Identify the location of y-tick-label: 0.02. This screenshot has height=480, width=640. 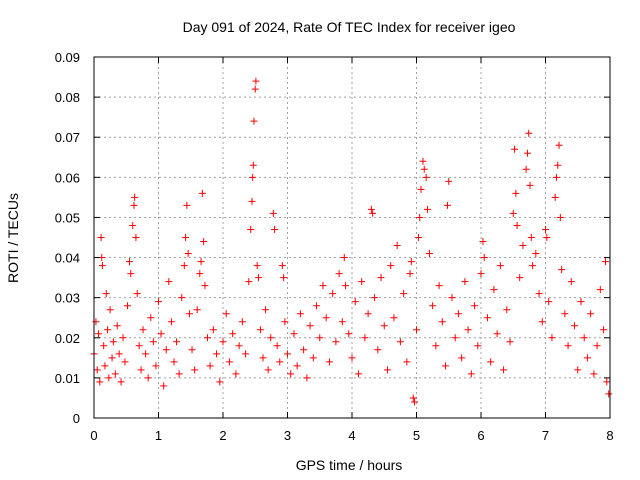
(67, 338).